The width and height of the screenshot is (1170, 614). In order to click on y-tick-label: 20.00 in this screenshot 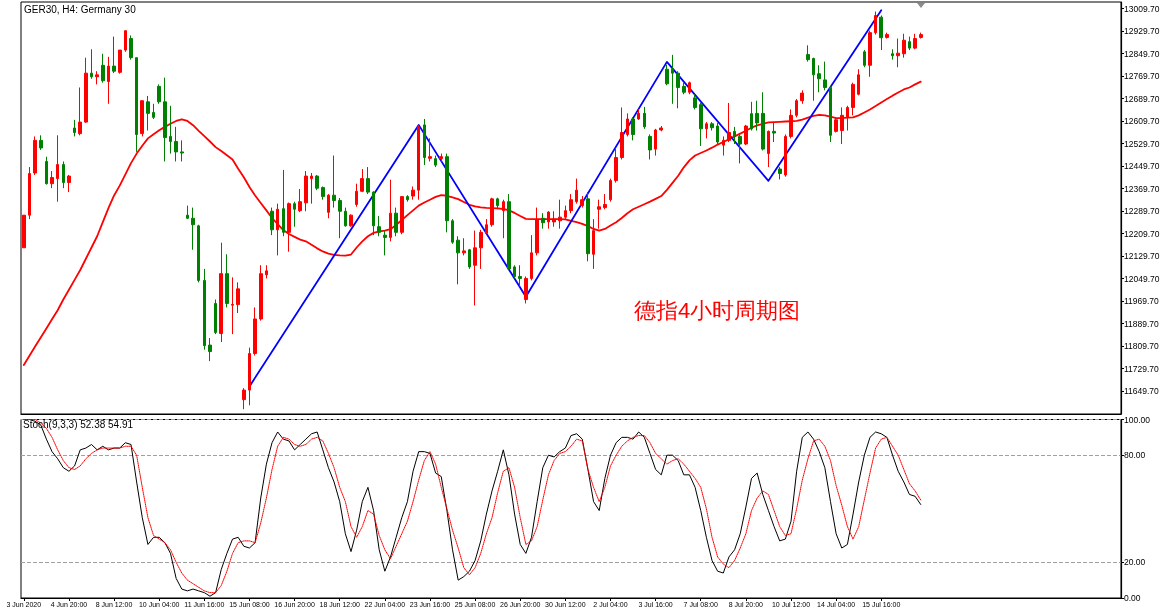, I will do `click(1135, 562)`.